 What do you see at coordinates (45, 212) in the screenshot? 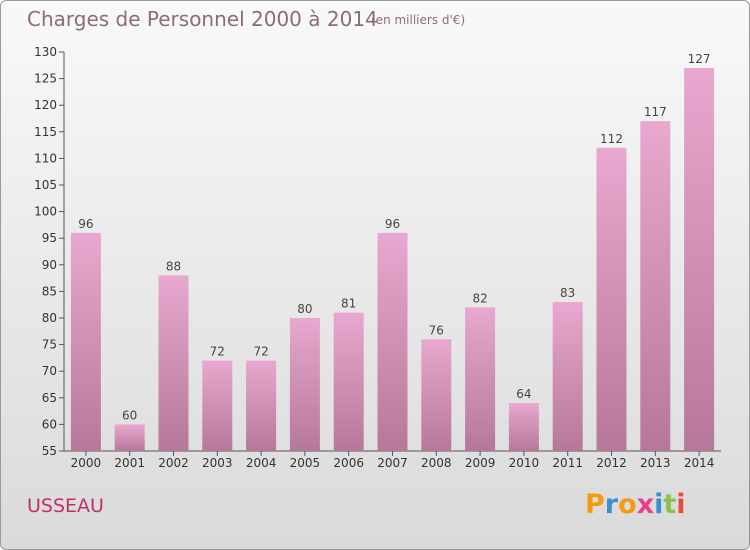
I see `y-tick-label: 100` at bounding box center [45, 212].